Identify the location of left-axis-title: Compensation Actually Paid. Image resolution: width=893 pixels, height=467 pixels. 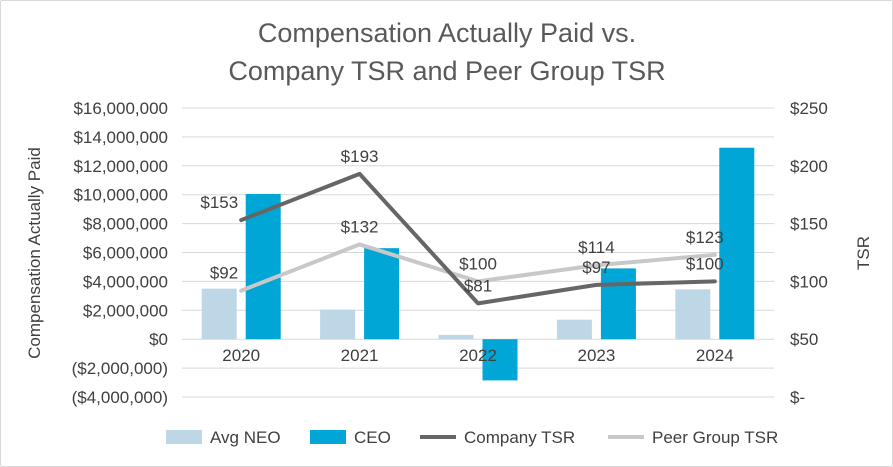
(34, 253).